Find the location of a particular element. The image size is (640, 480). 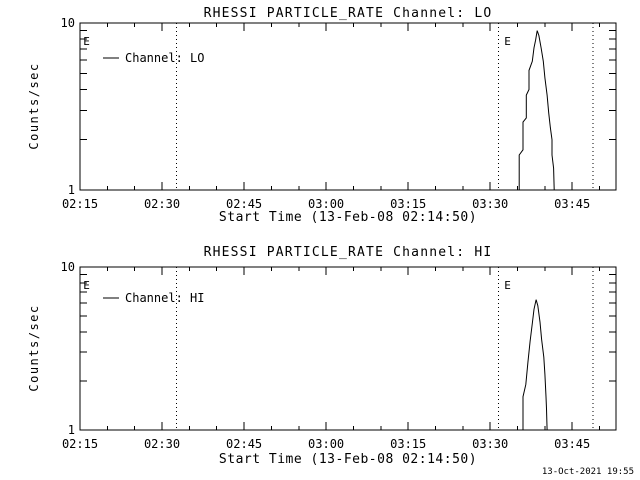

plot2-x-axis-title: Start Time (13-Feb-08 02:14:50) is located at coordinates (348, 459).